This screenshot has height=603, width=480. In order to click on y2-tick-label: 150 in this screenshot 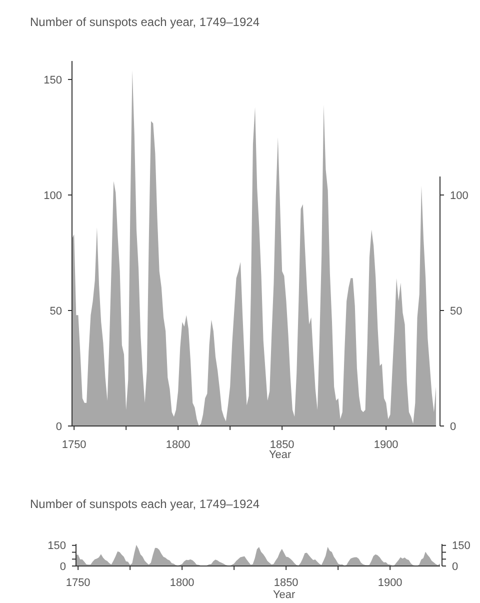, I will do `click(461, 546)`.